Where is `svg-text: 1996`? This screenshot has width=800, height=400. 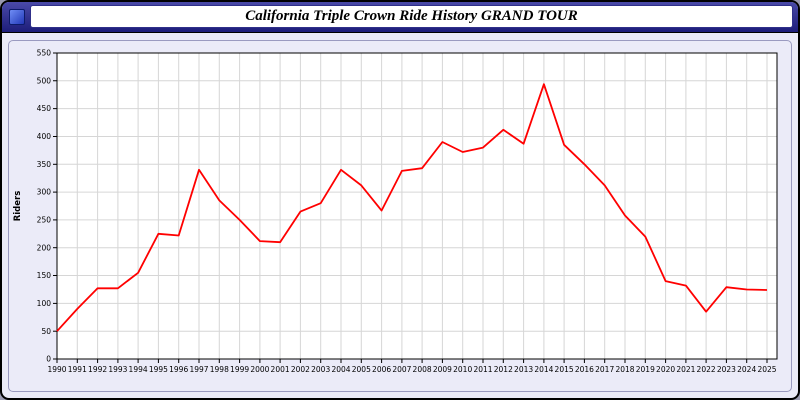 svg-text: 1996 is located at coordinates (178, 369).